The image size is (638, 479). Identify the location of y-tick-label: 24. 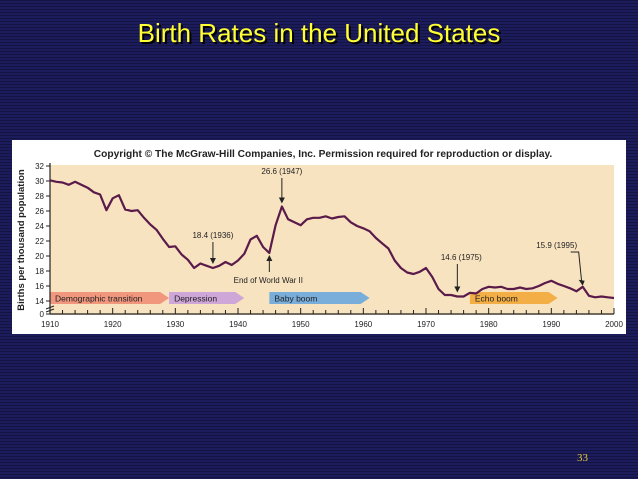
(39, 226).